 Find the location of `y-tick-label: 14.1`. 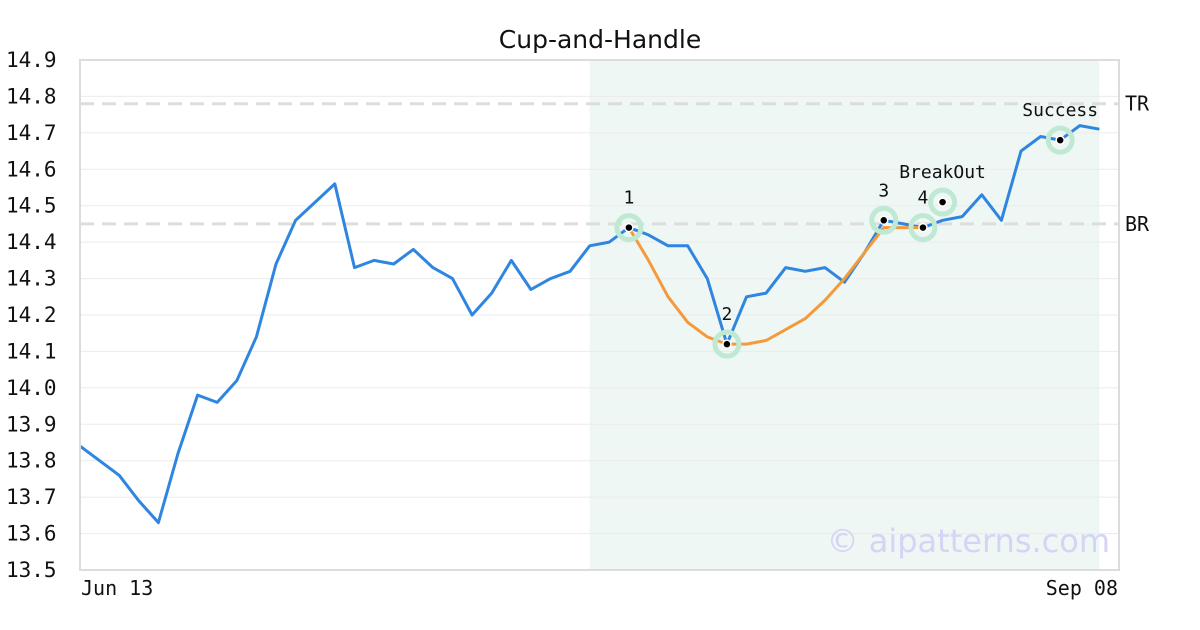

y-tick-label: 14.1 is located at coordinates (31, 351).